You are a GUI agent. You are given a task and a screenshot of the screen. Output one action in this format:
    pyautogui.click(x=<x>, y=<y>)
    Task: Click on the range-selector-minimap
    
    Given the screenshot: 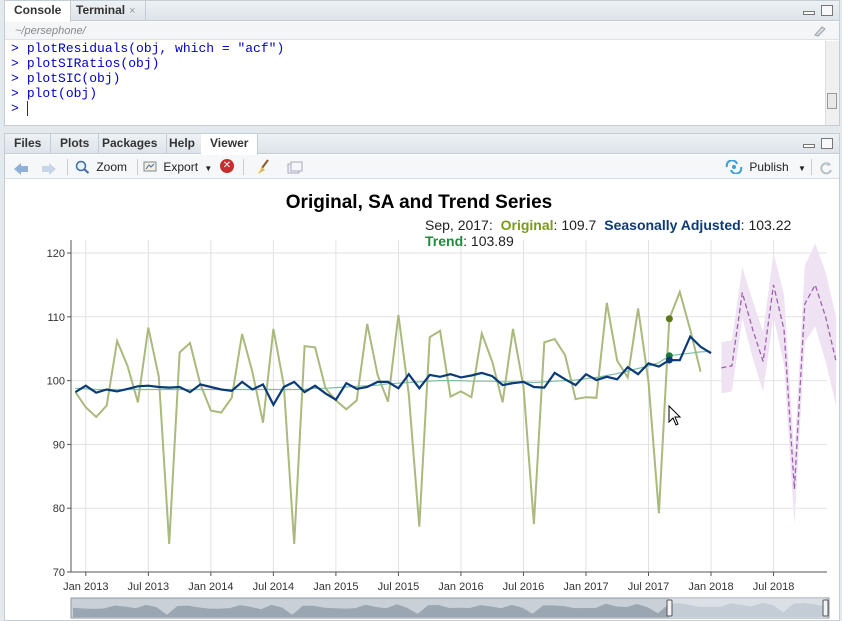 What is the action you would take?
    pyautogui.click(x=449, y=609)
    